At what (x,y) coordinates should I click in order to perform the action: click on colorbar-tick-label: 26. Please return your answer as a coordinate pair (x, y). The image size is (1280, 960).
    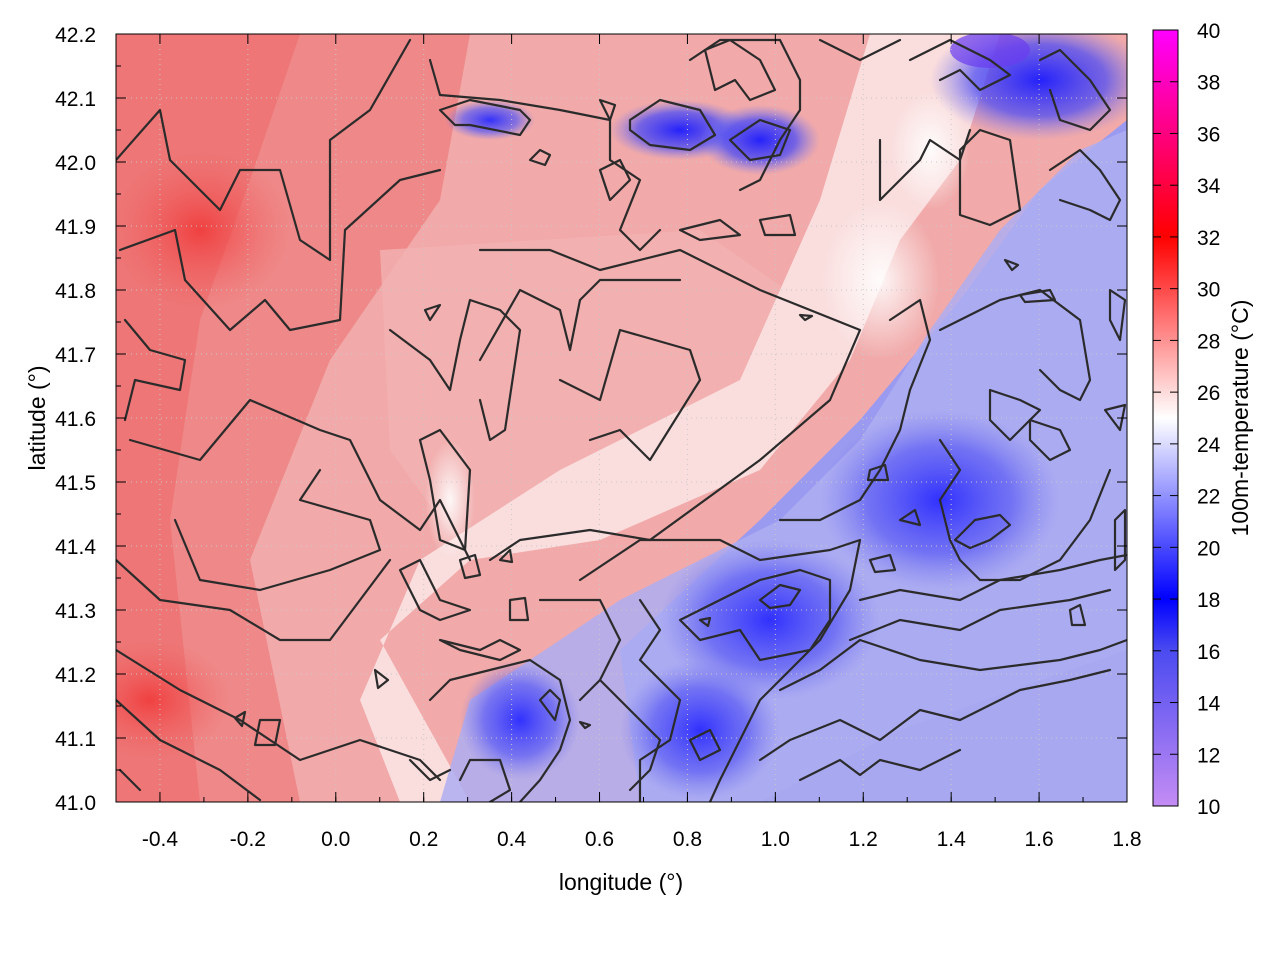
    Looking at the image, I should click on (1208, 393).